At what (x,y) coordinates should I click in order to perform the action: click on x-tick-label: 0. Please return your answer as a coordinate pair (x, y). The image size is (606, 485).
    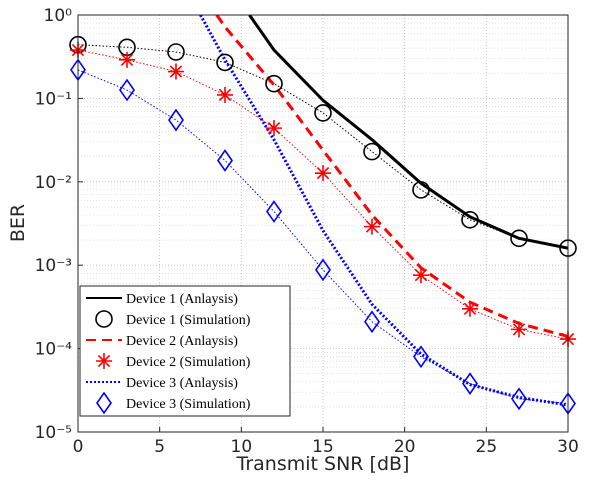
    Looking at the image, I should click on (78, 447).